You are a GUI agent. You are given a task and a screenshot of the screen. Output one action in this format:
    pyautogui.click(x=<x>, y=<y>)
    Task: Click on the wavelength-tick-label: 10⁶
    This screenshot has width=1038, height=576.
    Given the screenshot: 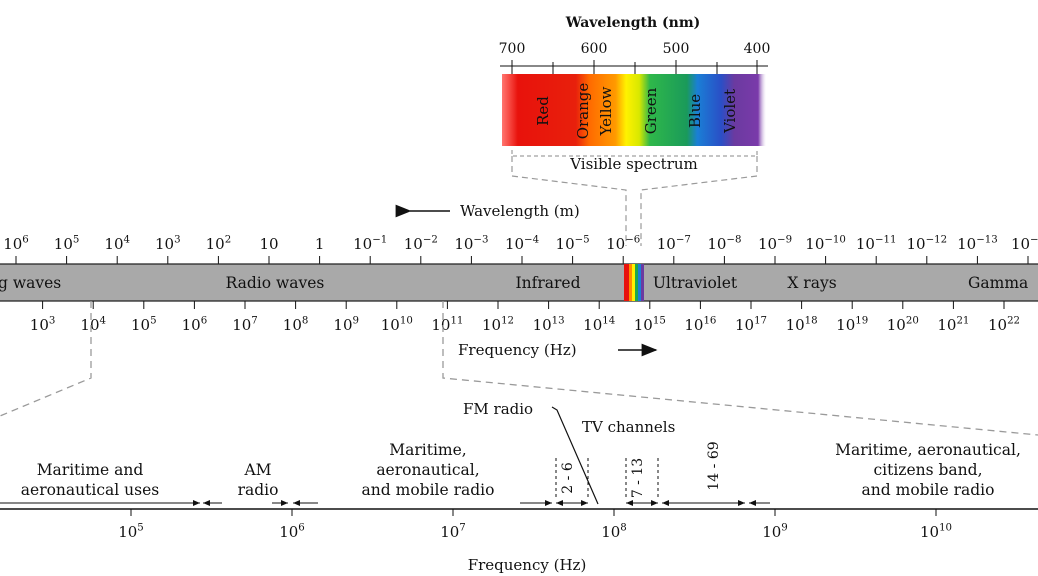 What is the action you would take?
    pyautogui.click(x=16, y=243)
    